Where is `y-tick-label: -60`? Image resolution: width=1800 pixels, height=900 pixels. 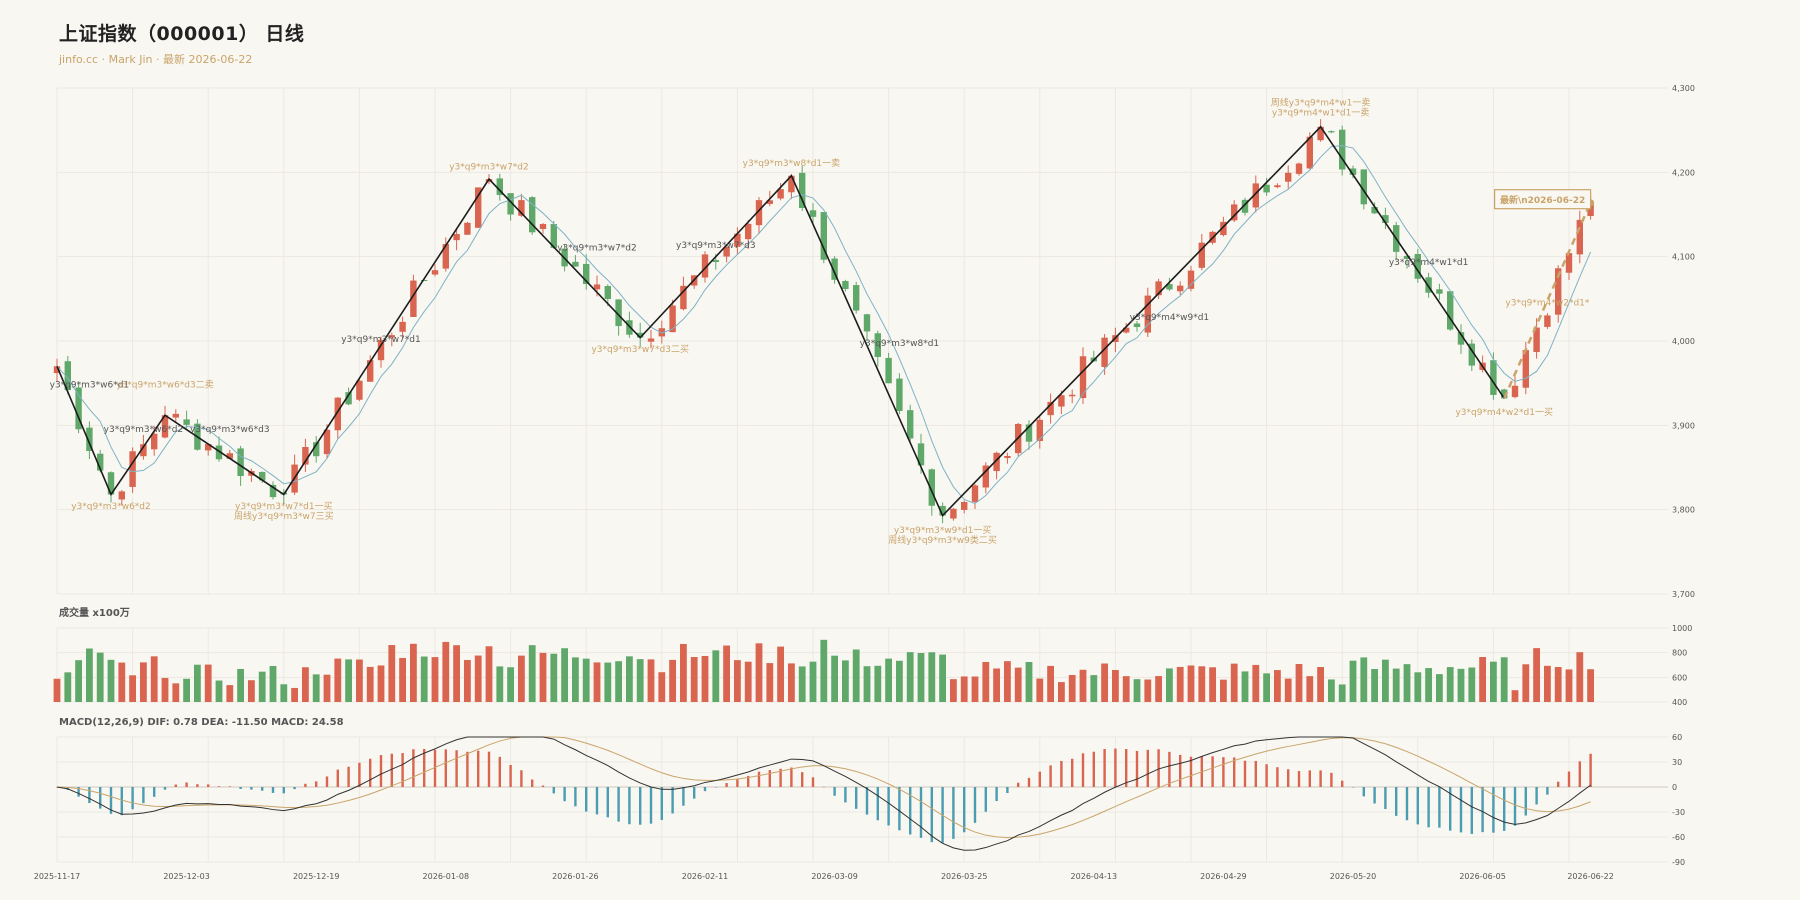
y-tick-label: -60 is located at coordinates (1678, 837).